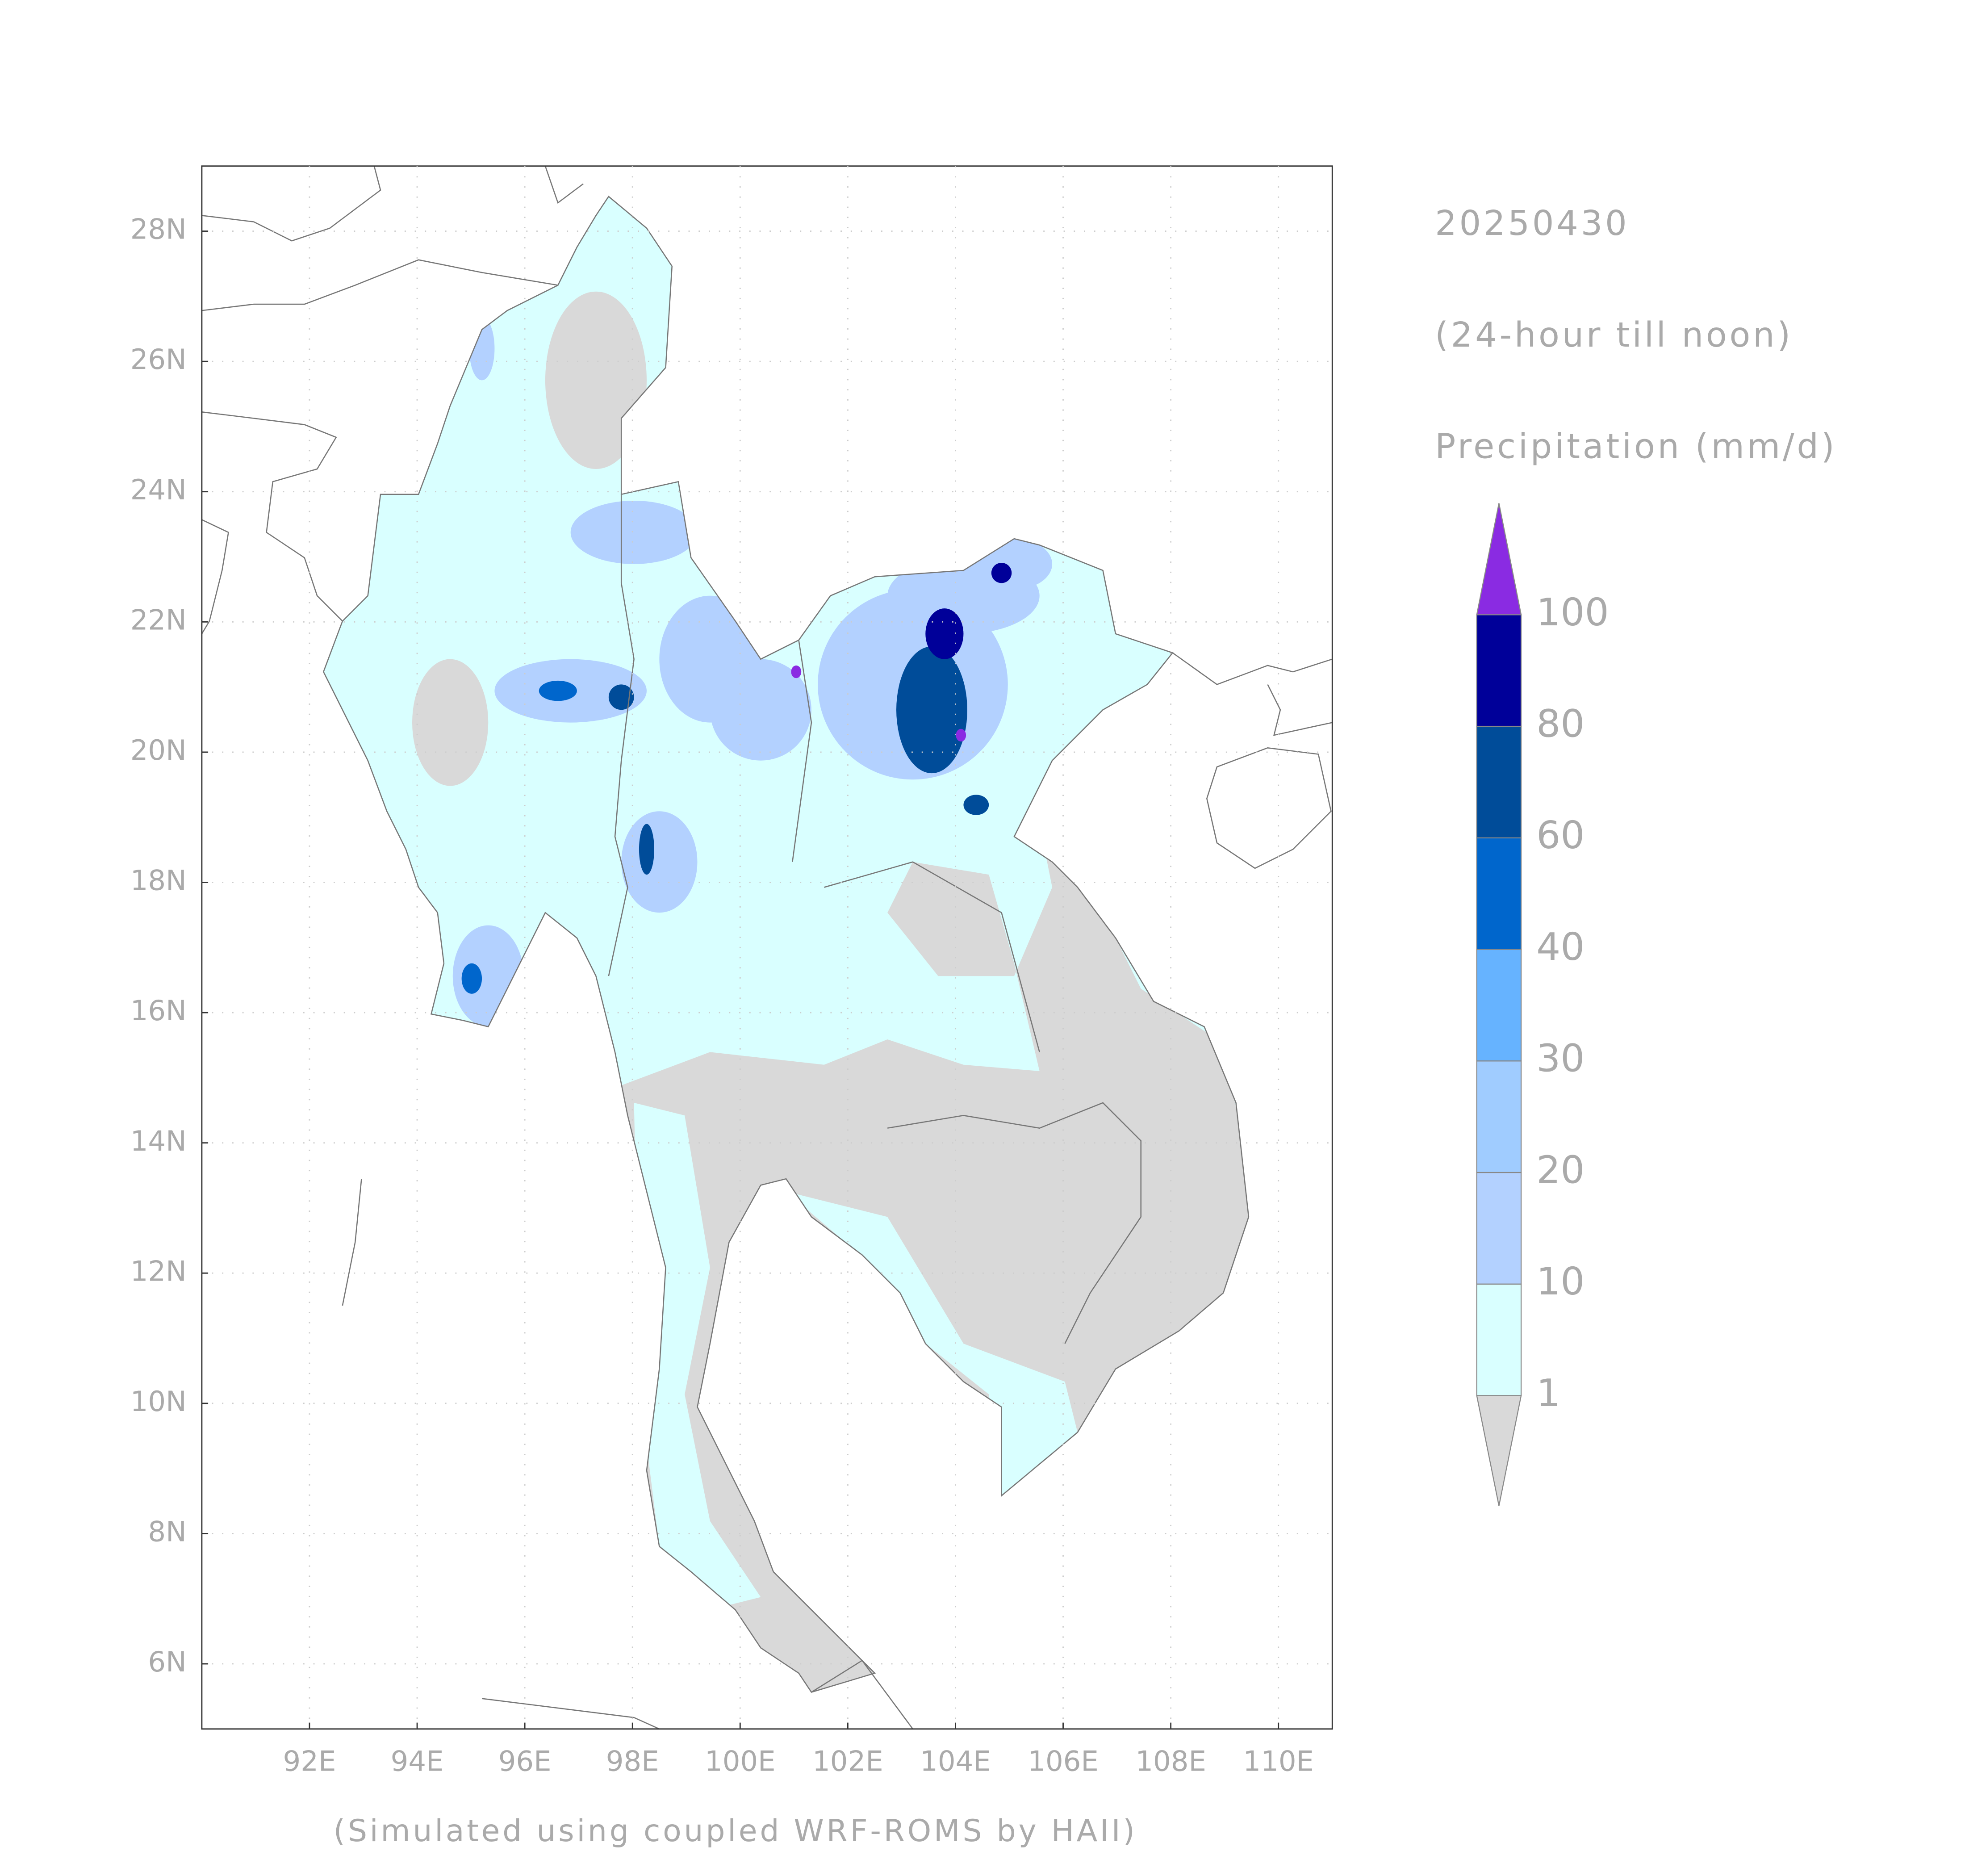 This screenshot has height=1876, width=1965. I want to click on y-tick-label: 16N, so click(158, 1010).